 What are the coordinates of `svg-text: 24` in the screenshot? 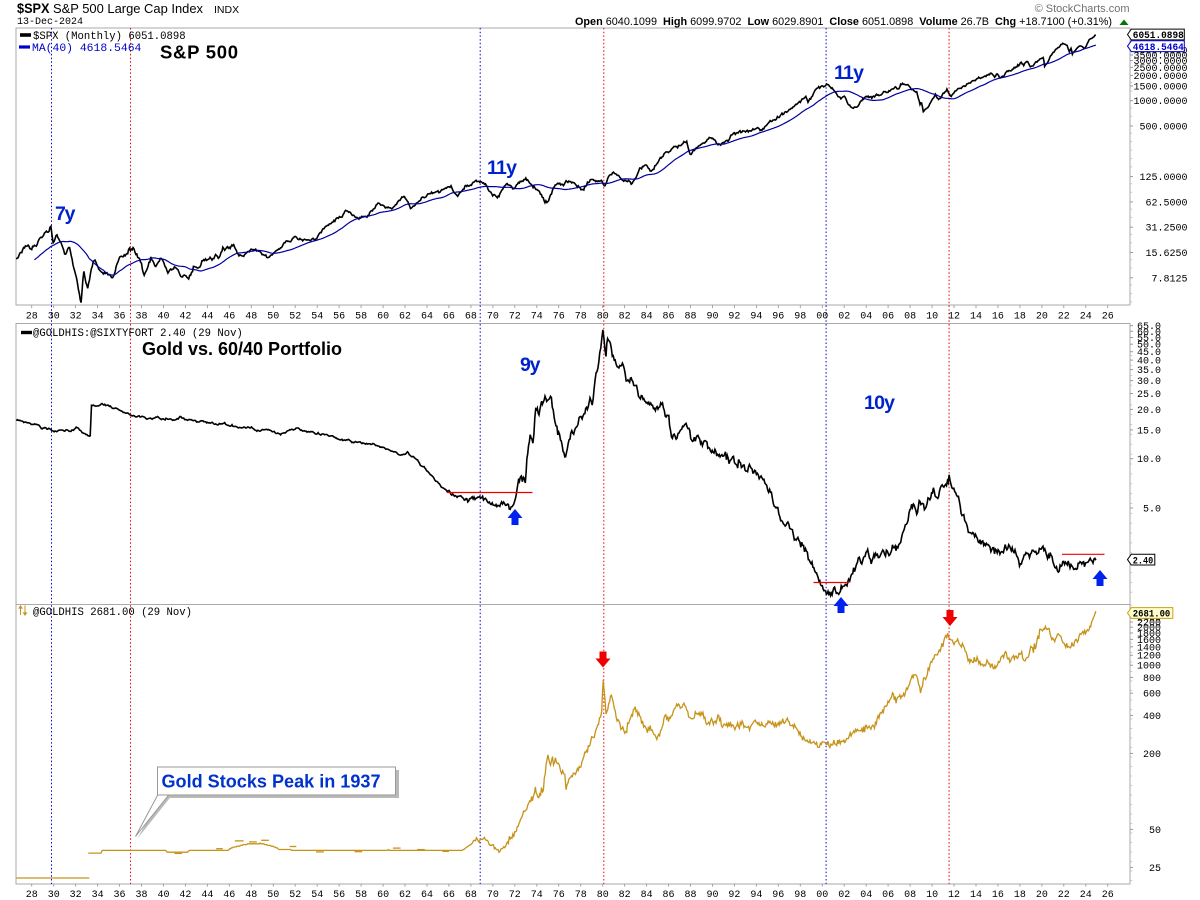 It's located at (1086, 317).